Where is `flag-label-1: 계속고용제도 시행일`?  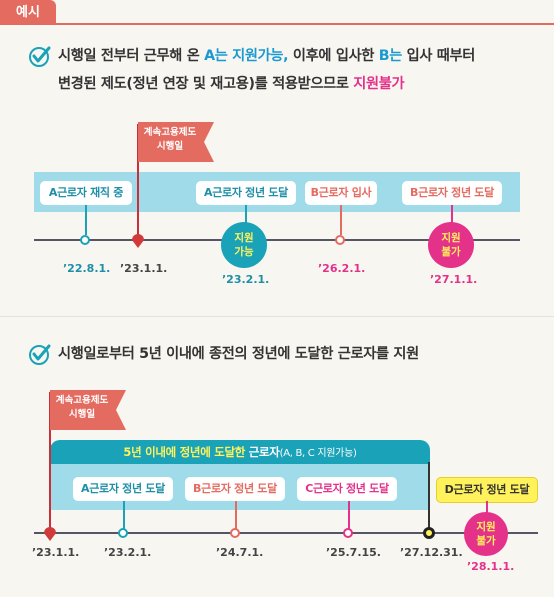
flag-label-1: 계속고용제도 시행일 is located at coordinates (170, 140).